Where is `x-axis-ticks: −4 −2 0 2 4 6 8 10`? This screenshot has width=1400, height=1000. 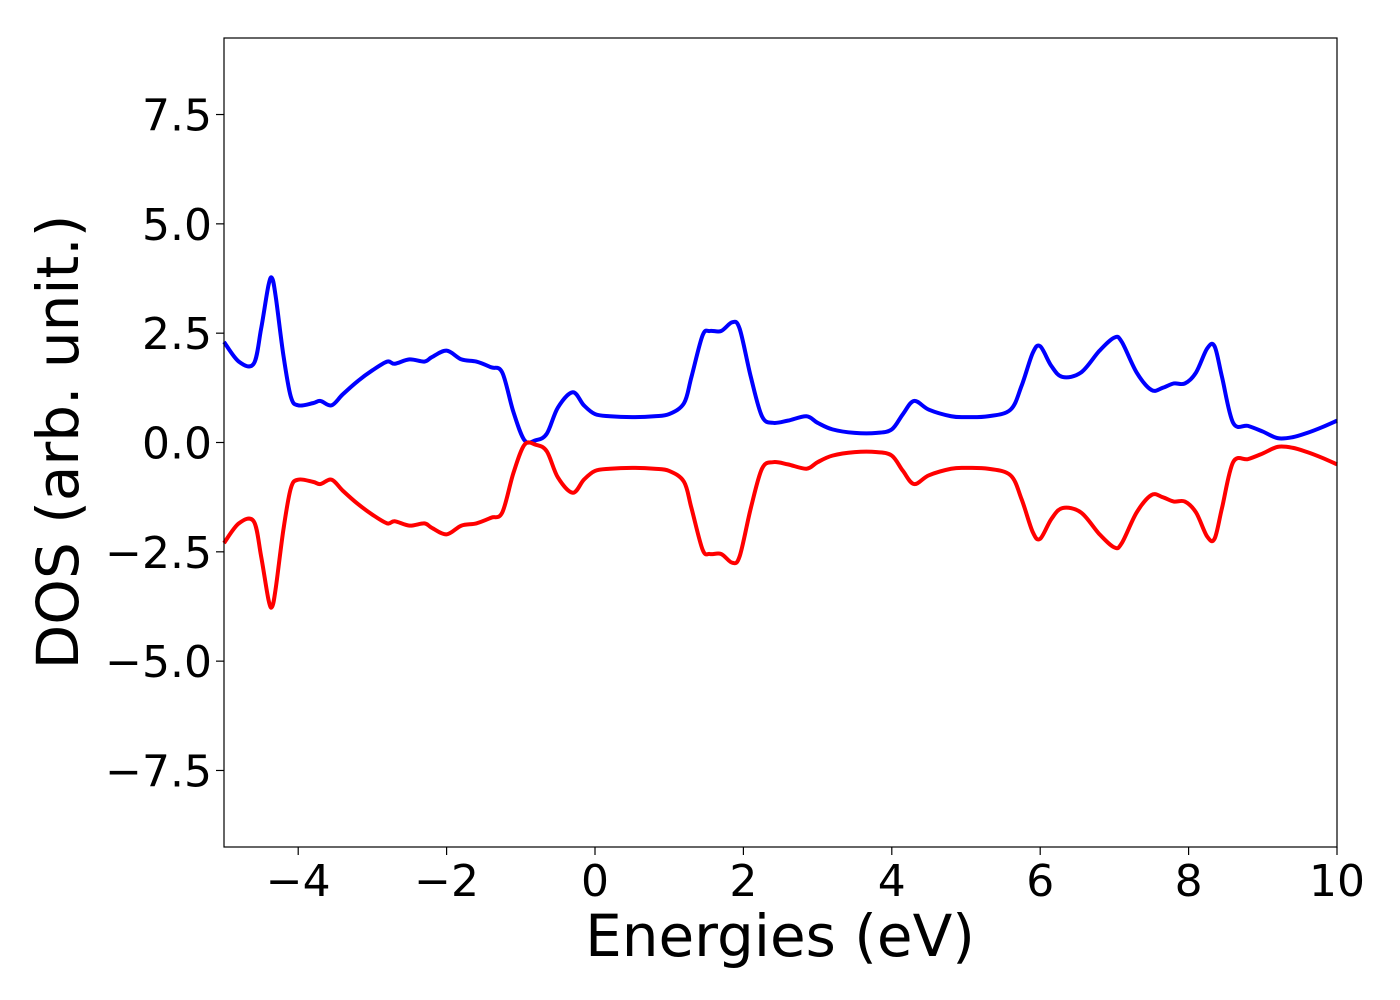
x-axis-ticks: −4 −2 0 2 4 6 8 10 is located at coordinates (815, 877).